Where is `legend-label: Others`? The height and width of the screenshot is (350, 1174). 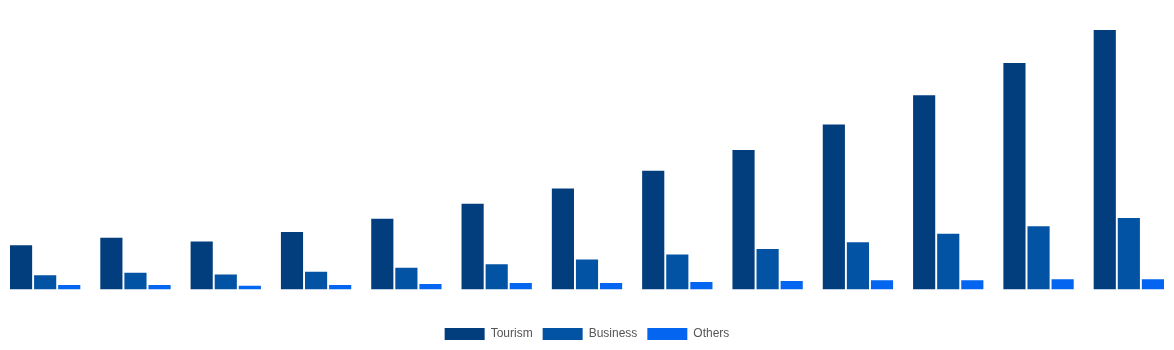
legend-label: Others is located at coordinates (711, 333).